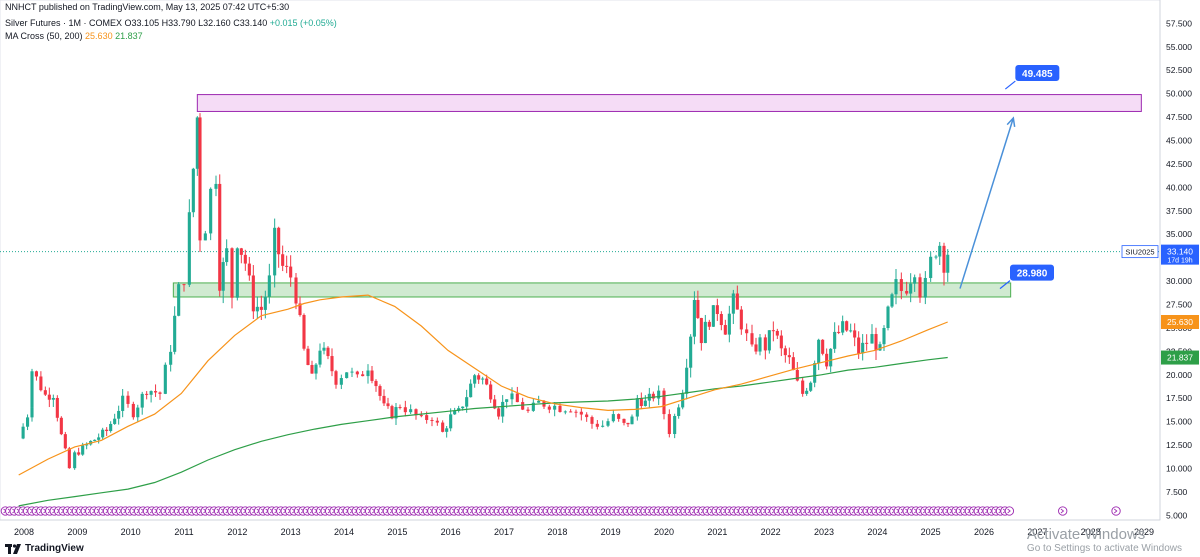  What do you see at coordinates (1180, 322) in the screenshot?
I see `price-tag-box` at bounding box center [1180, 322].